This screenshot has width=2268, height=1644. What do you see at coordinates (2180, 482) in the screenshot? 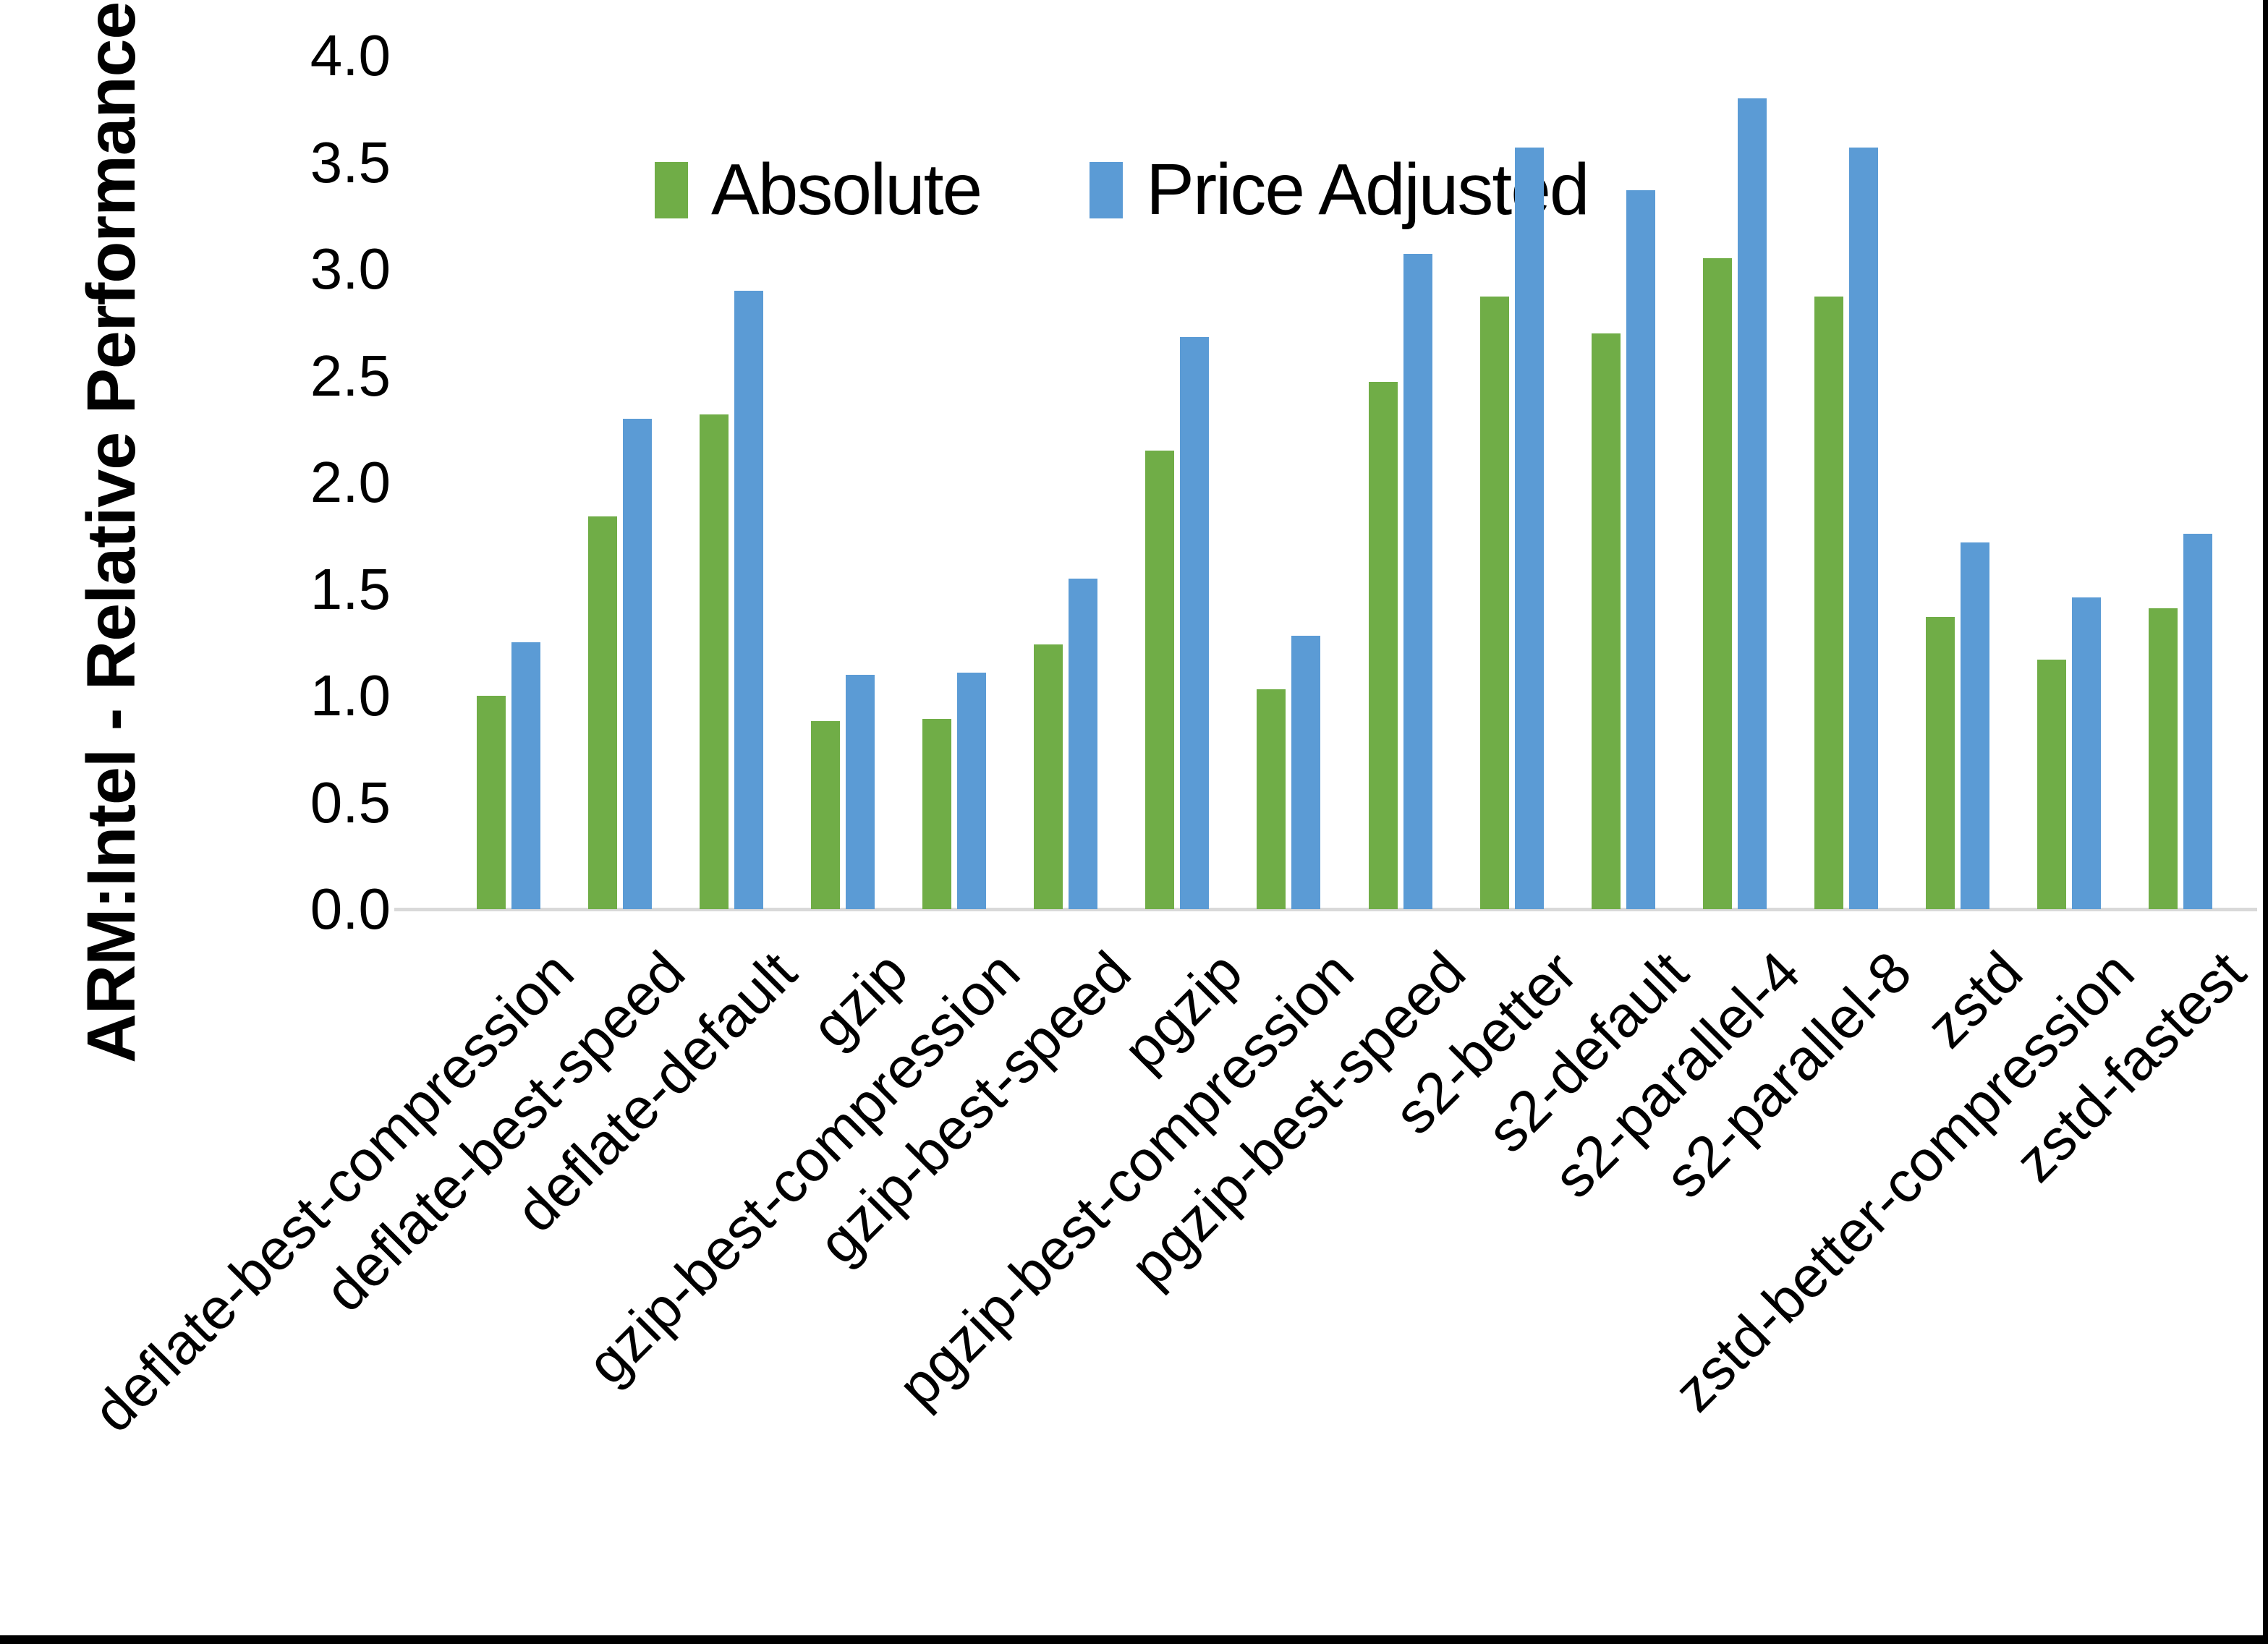
I see `bar-group-zstd-fastest` at bounding box center [2180, 482].